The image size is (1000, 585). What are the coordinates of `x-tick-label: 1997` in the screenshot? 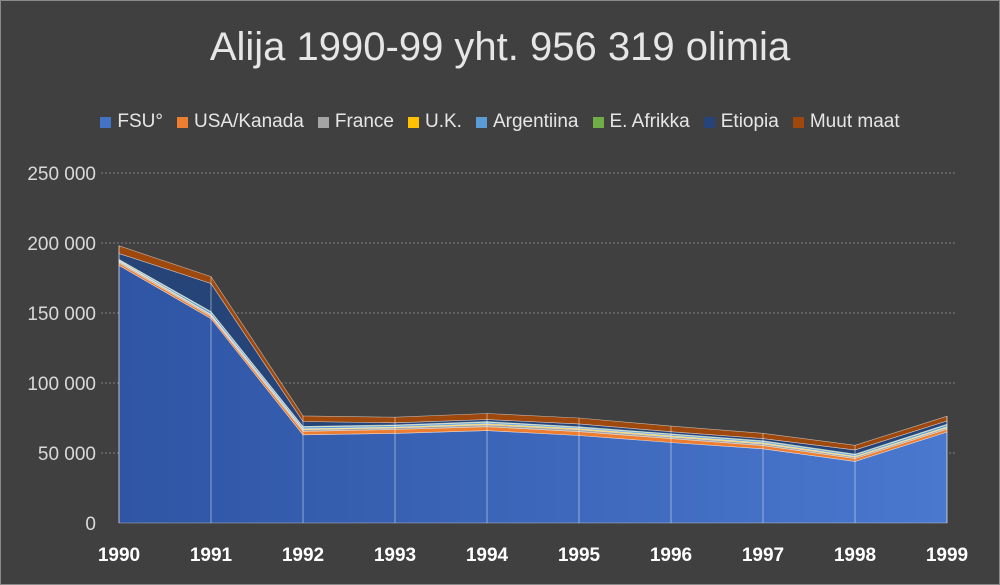 It's located at (763, 555).